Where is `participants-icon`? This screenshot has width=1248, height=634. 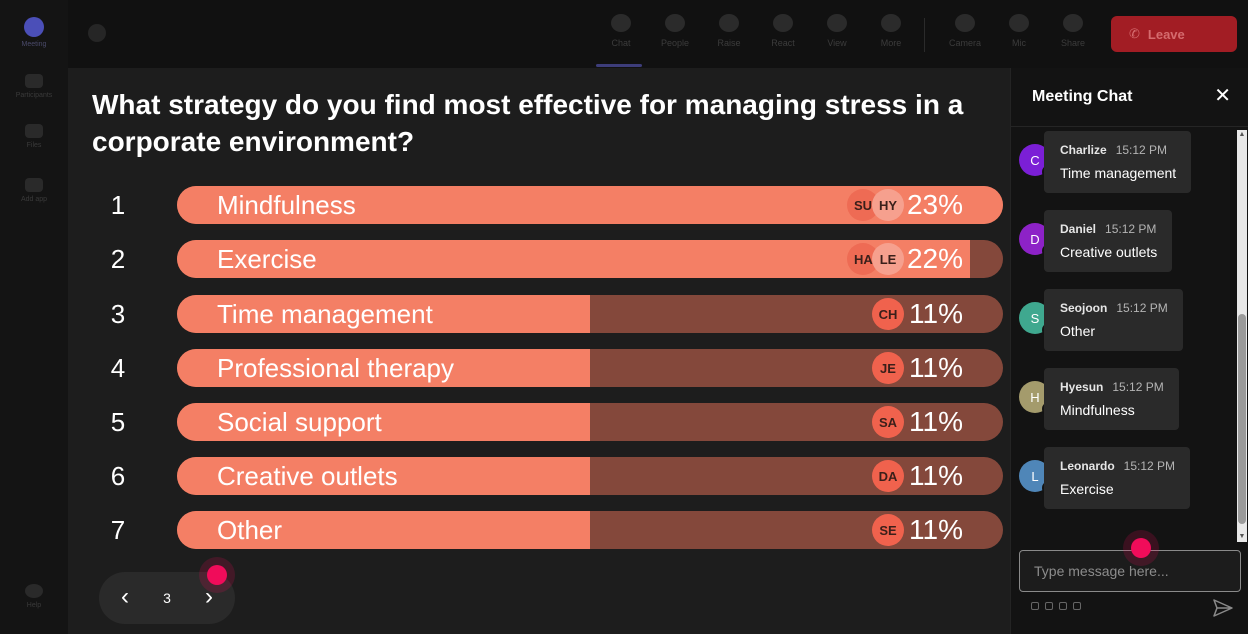 participants-icon is located at coordinates (34, 80).